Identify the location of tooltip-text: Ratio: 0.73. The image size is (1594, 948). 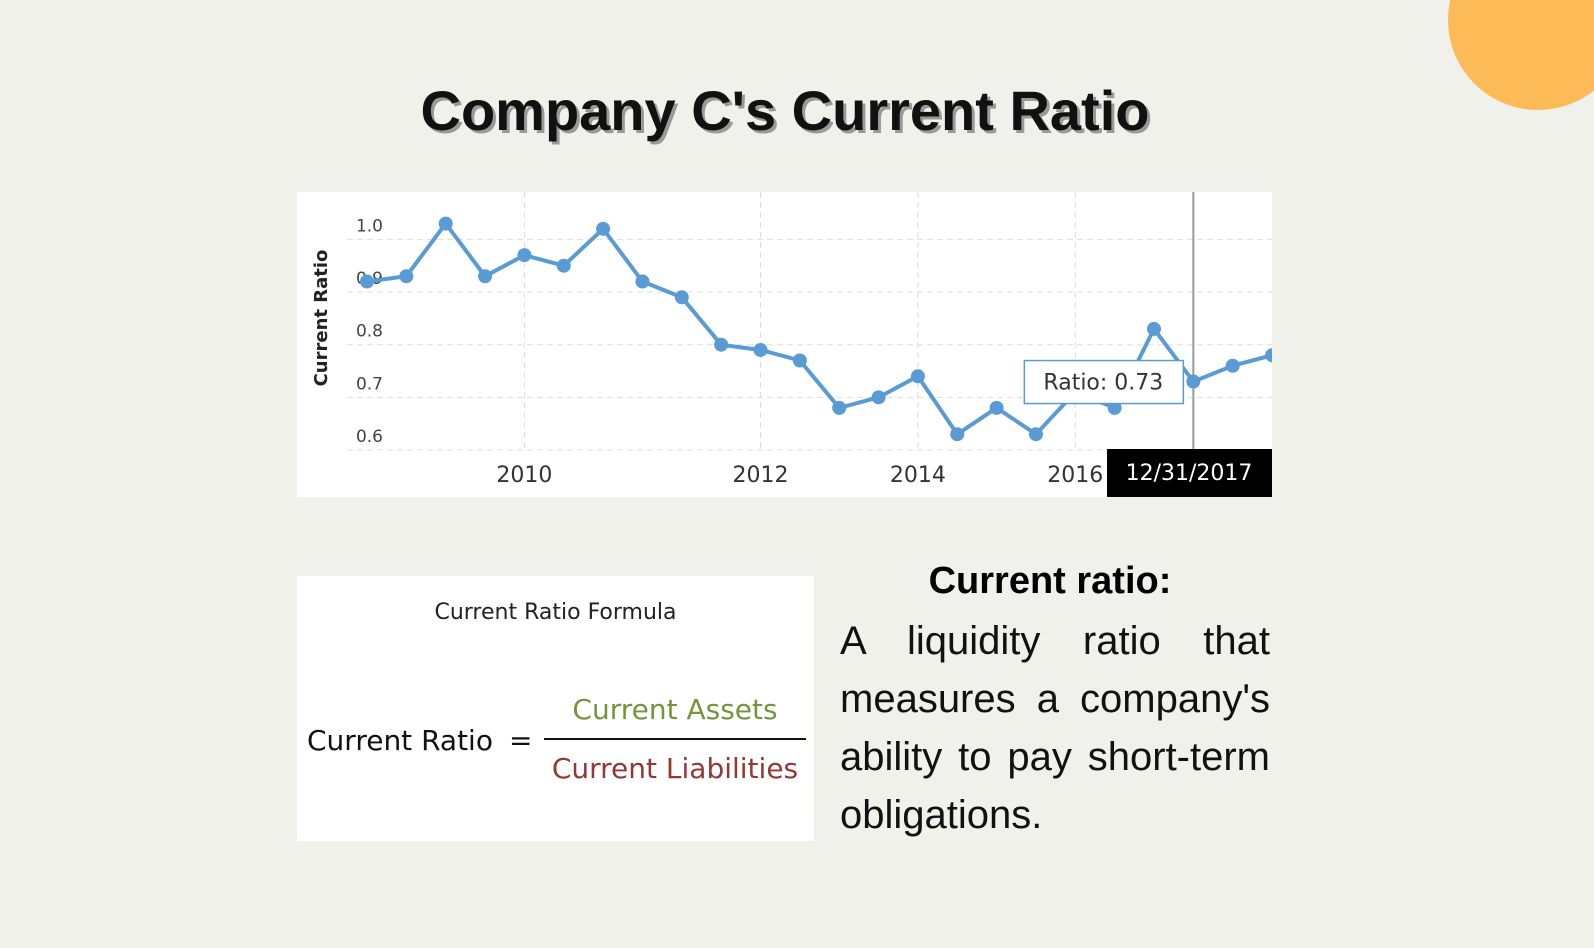
(1103, 383).